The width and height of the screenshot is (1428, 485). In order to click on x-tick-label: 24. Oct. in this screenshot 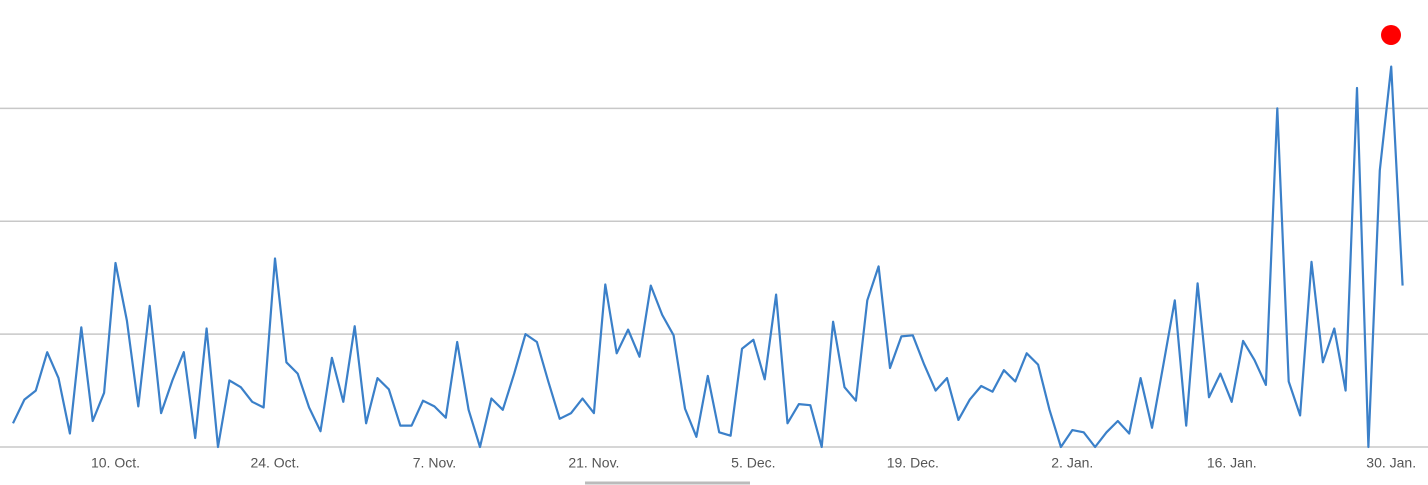, I will do `click(274, 463)`.